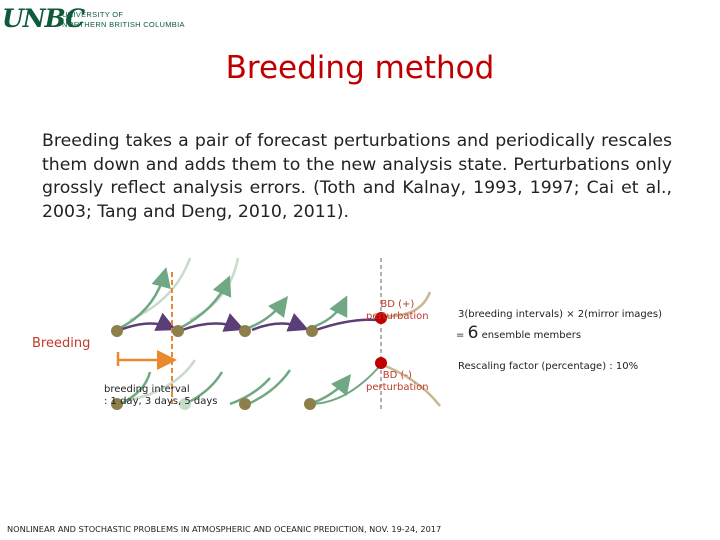 The height and width of the screenshot is (540, 720). I want to click on bd-plus-label-line-2: perturbation, so click(397, 316).